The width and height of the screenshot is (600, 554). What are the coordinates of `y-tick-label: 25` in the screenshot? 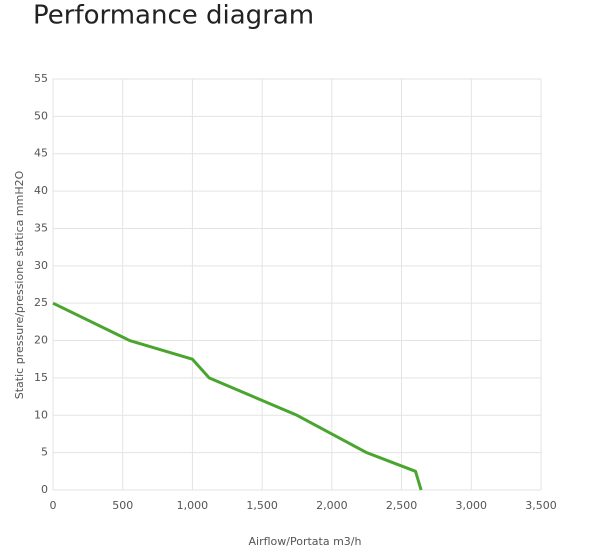 It's located at (41, 302).